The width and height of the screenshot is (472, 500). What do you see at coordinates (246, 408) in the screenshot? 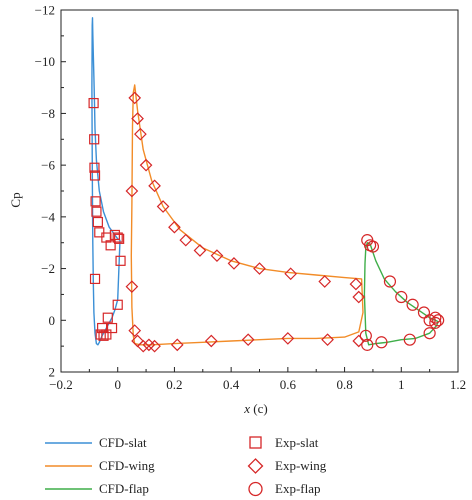
I see `x-axis-label-var: x` at bounding box center [246, 408].